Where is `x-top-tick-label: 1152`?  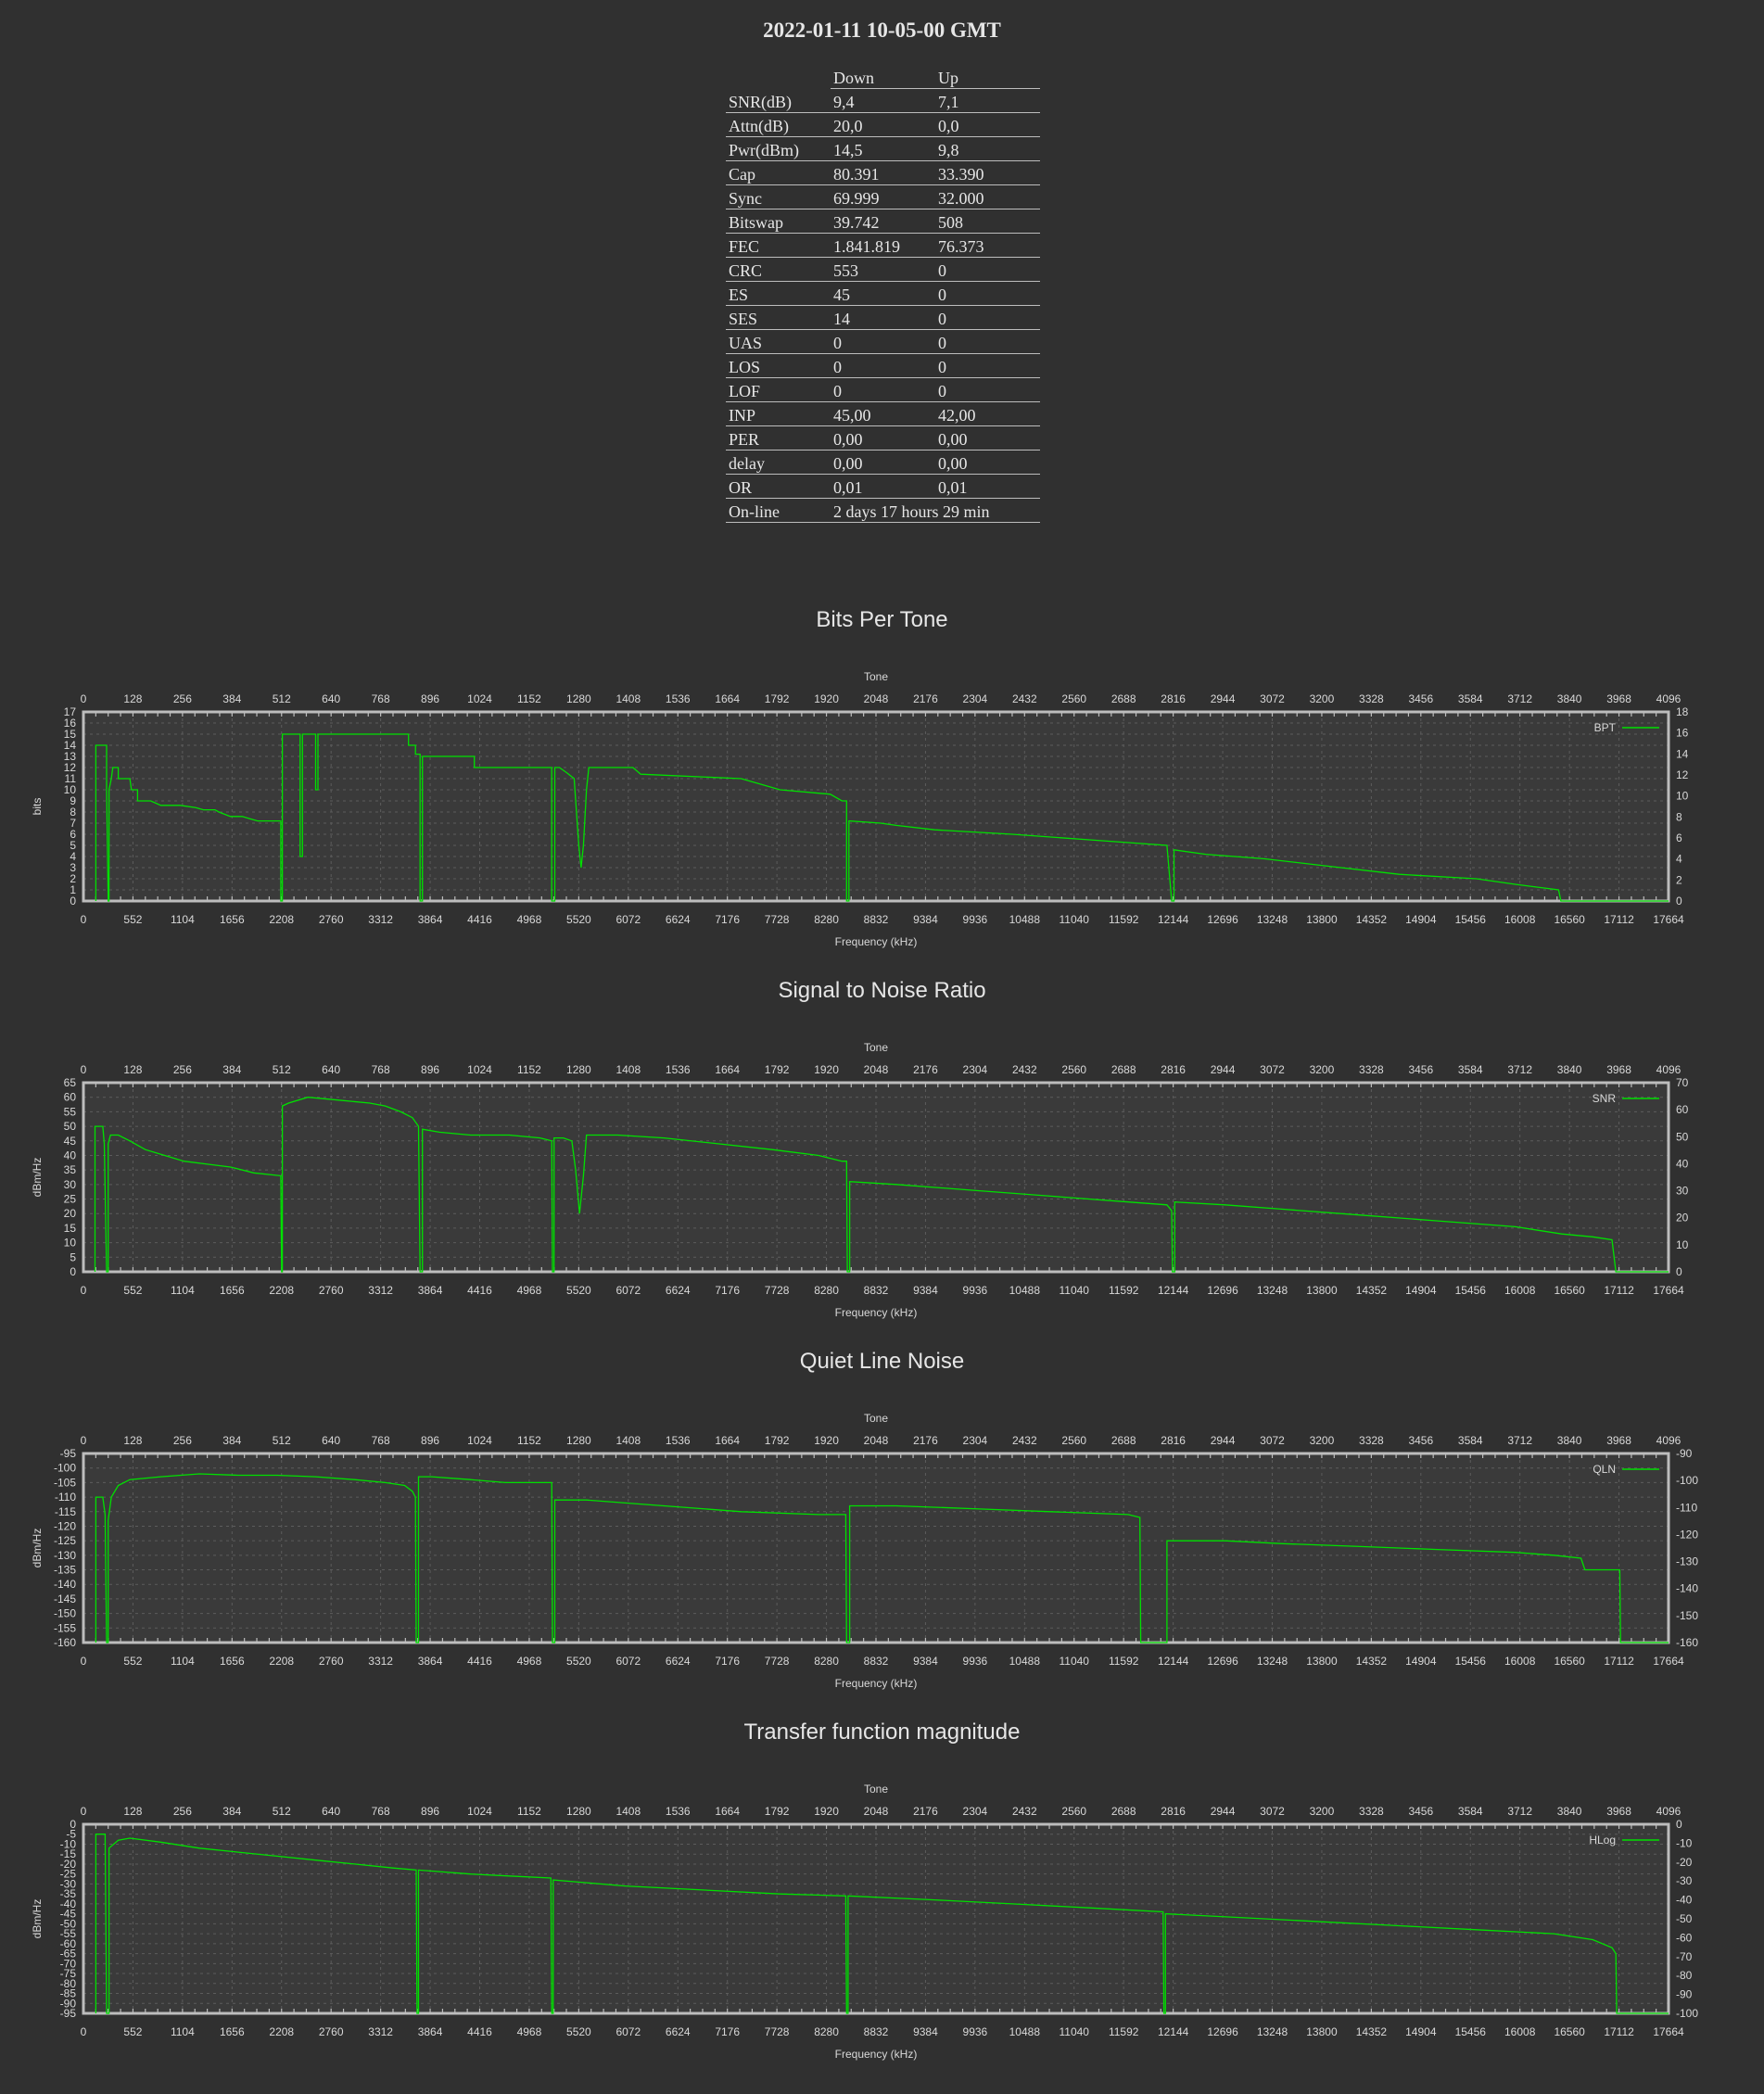 x-top-tick-label: 1152 is located at coordinates (529, 1440).